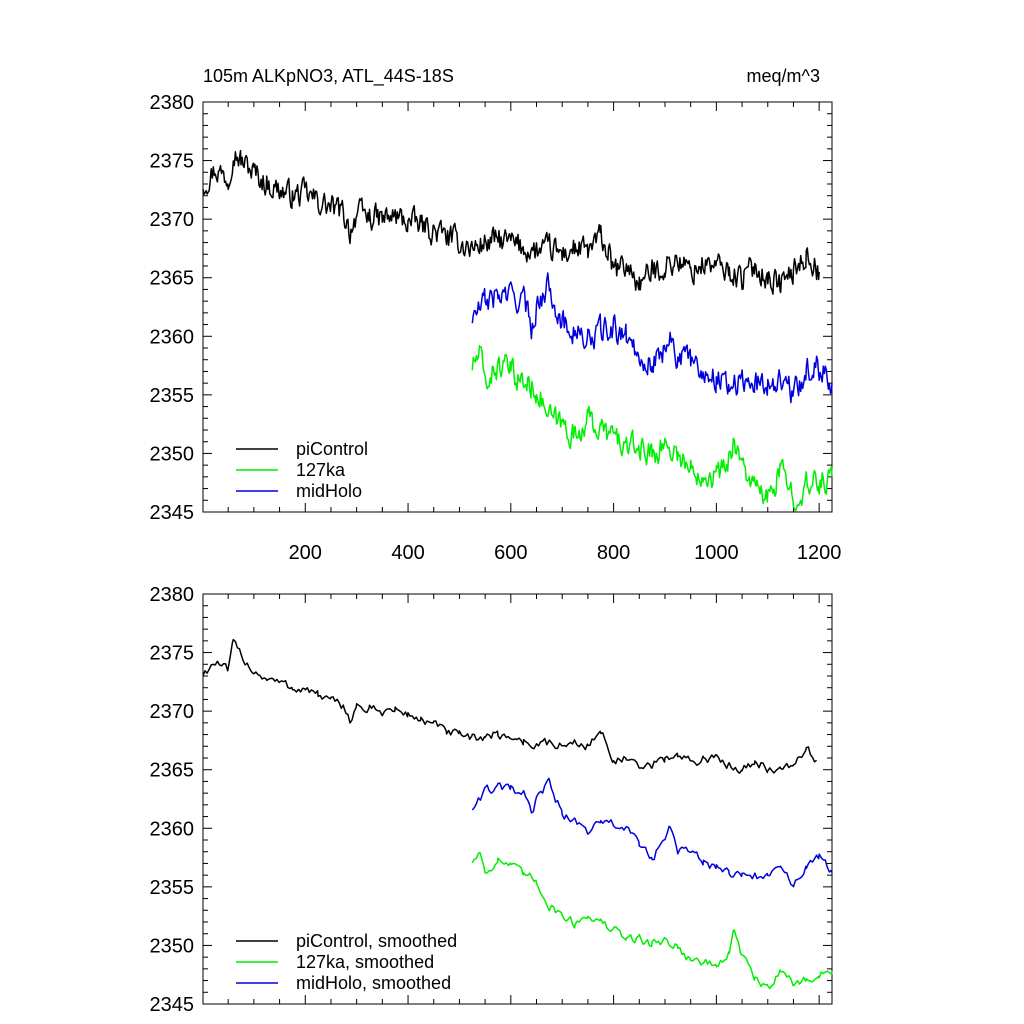 The width and height of the screenshot is (1024, 1024). I want to click on legend-entry: piControl, so click(332, 449).